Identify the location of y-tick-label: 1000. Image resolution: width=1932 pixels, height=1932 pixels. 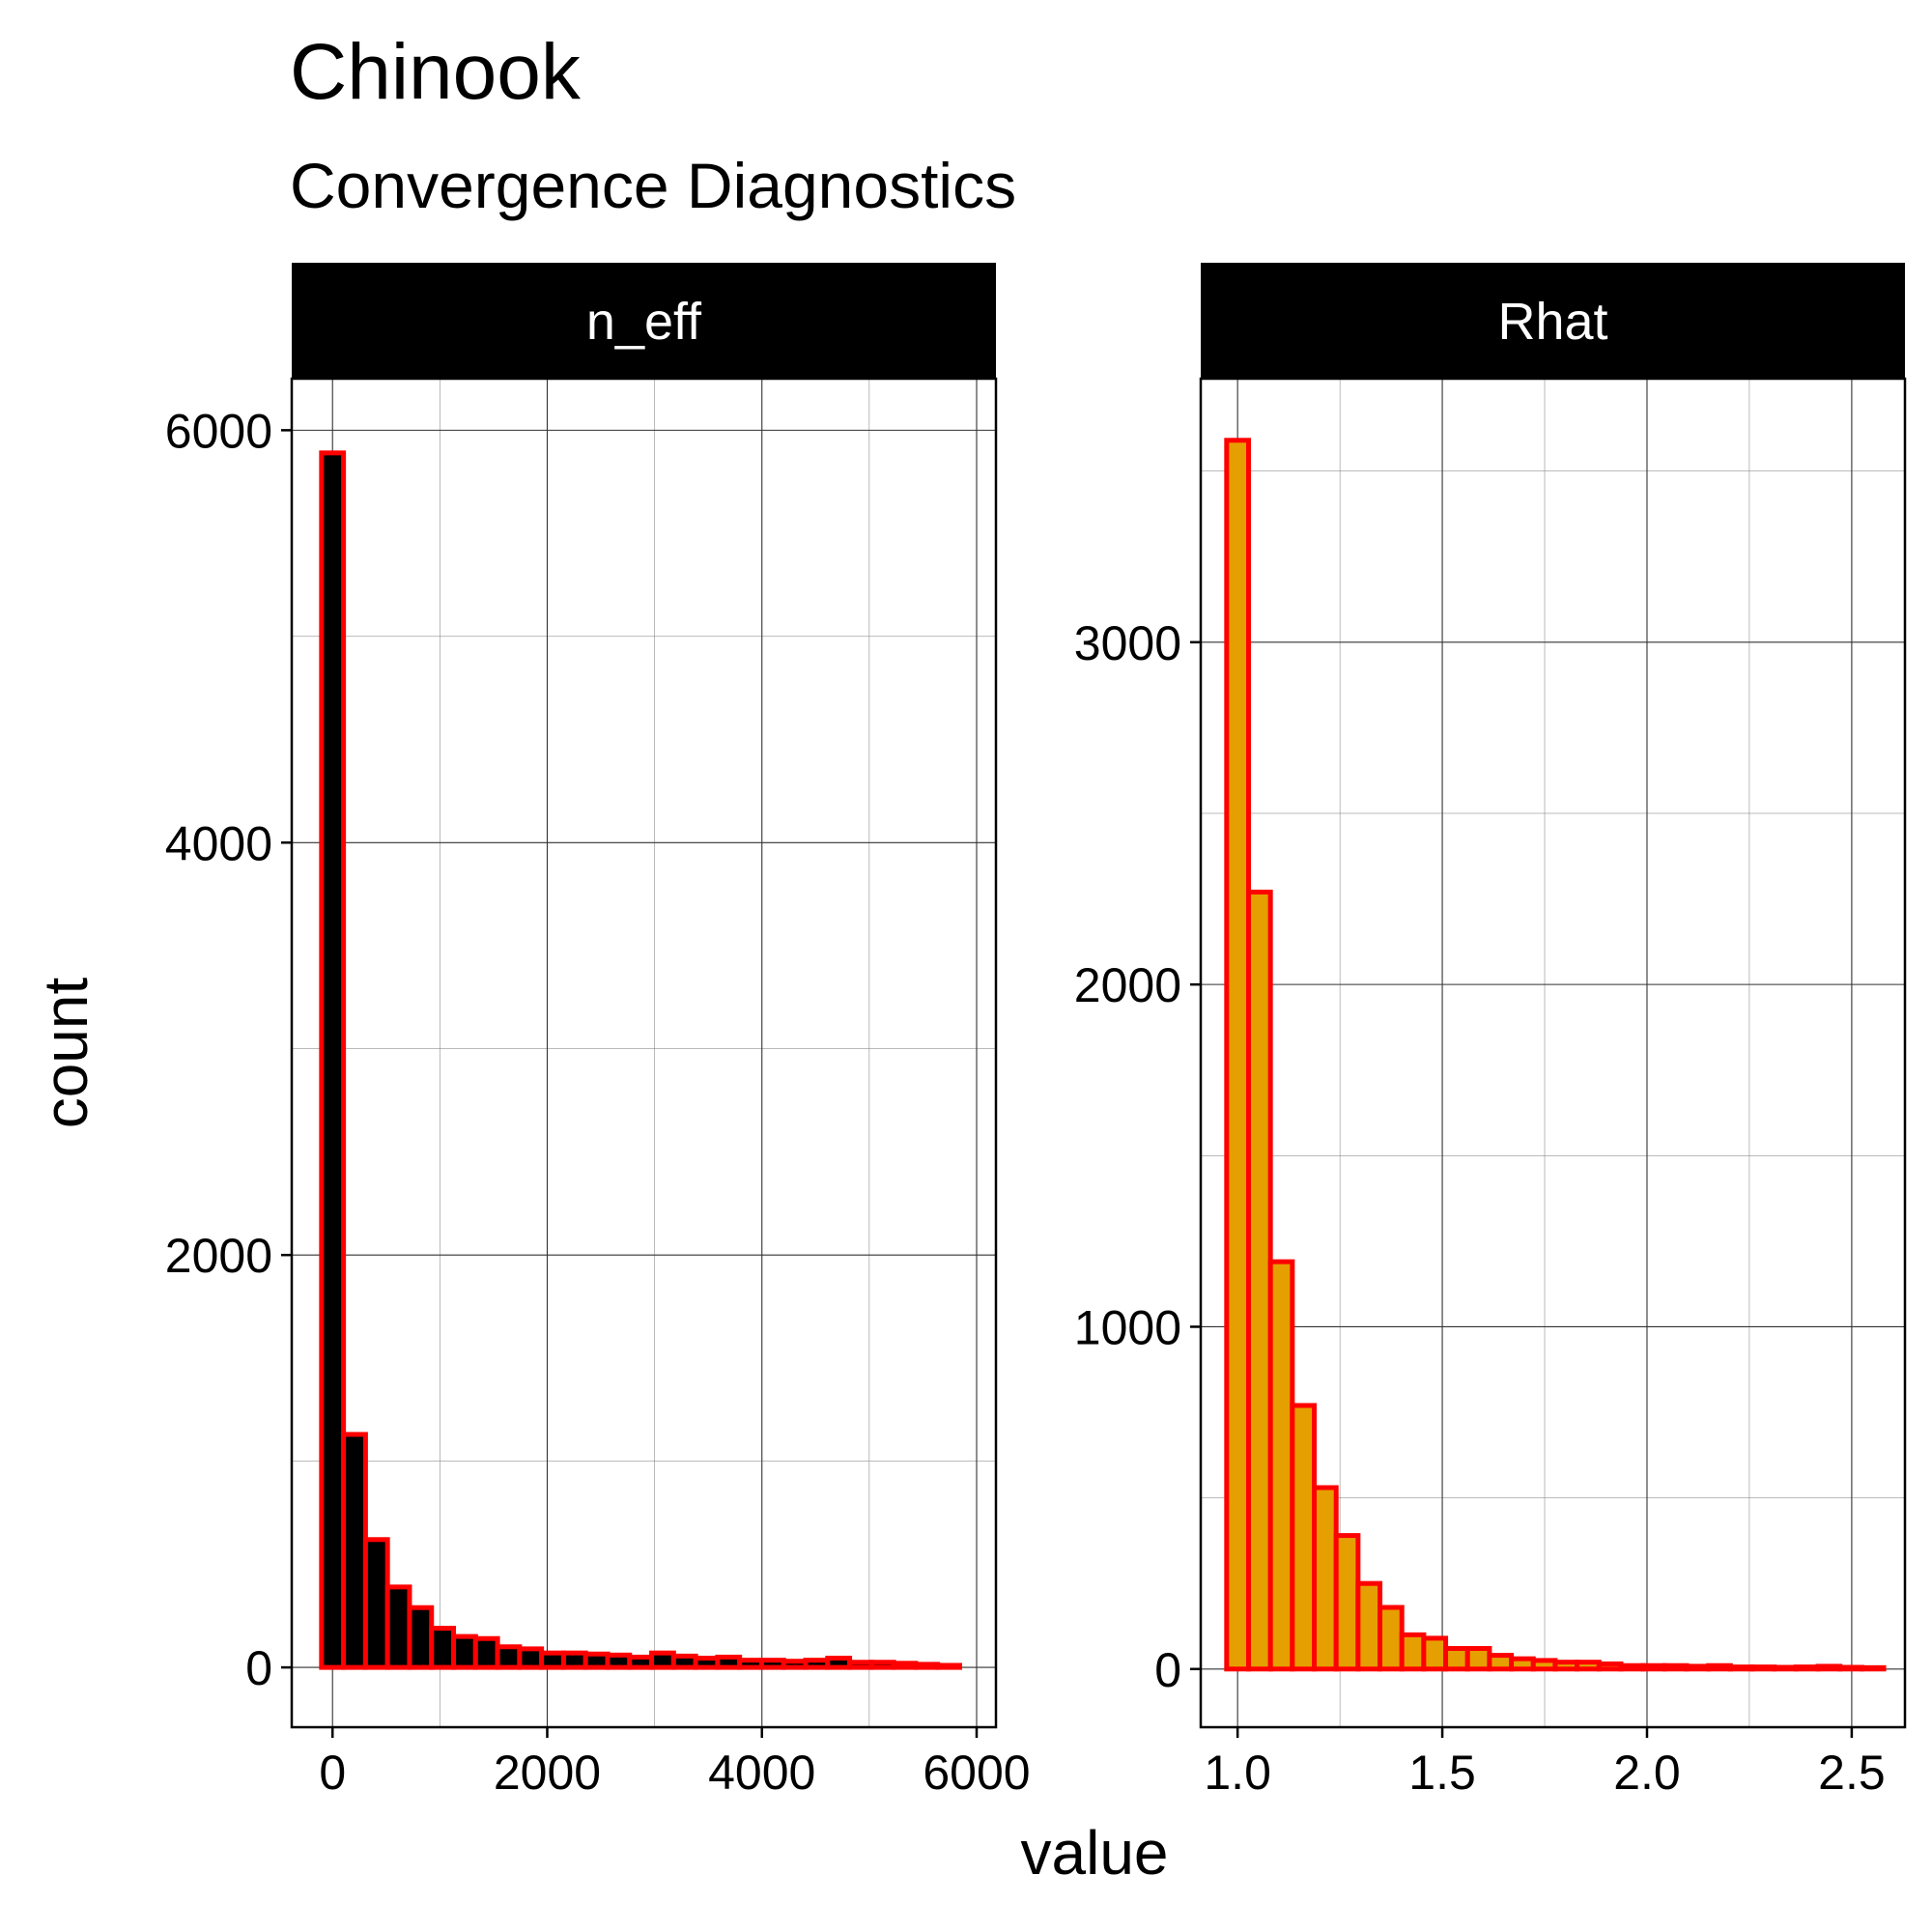
(1127, 1327).